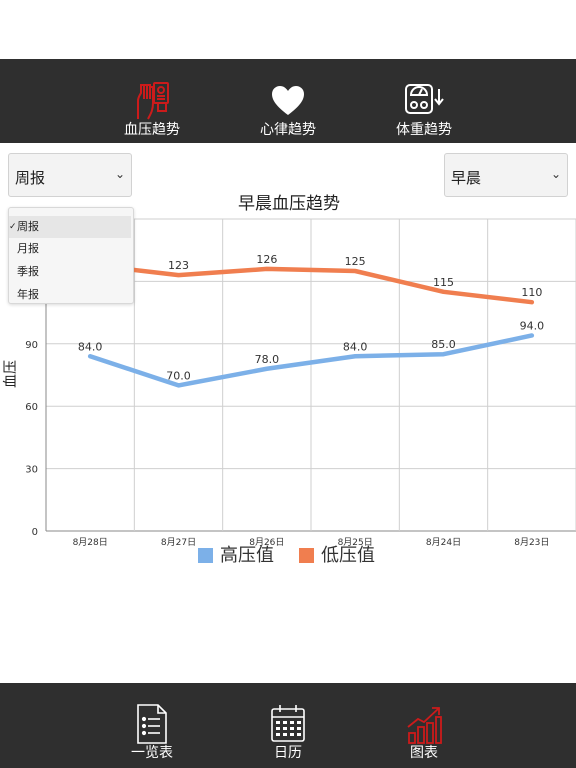 The height and width of the screenshot is (768, 576). I want to click on chart-icon, so click(424, 725).